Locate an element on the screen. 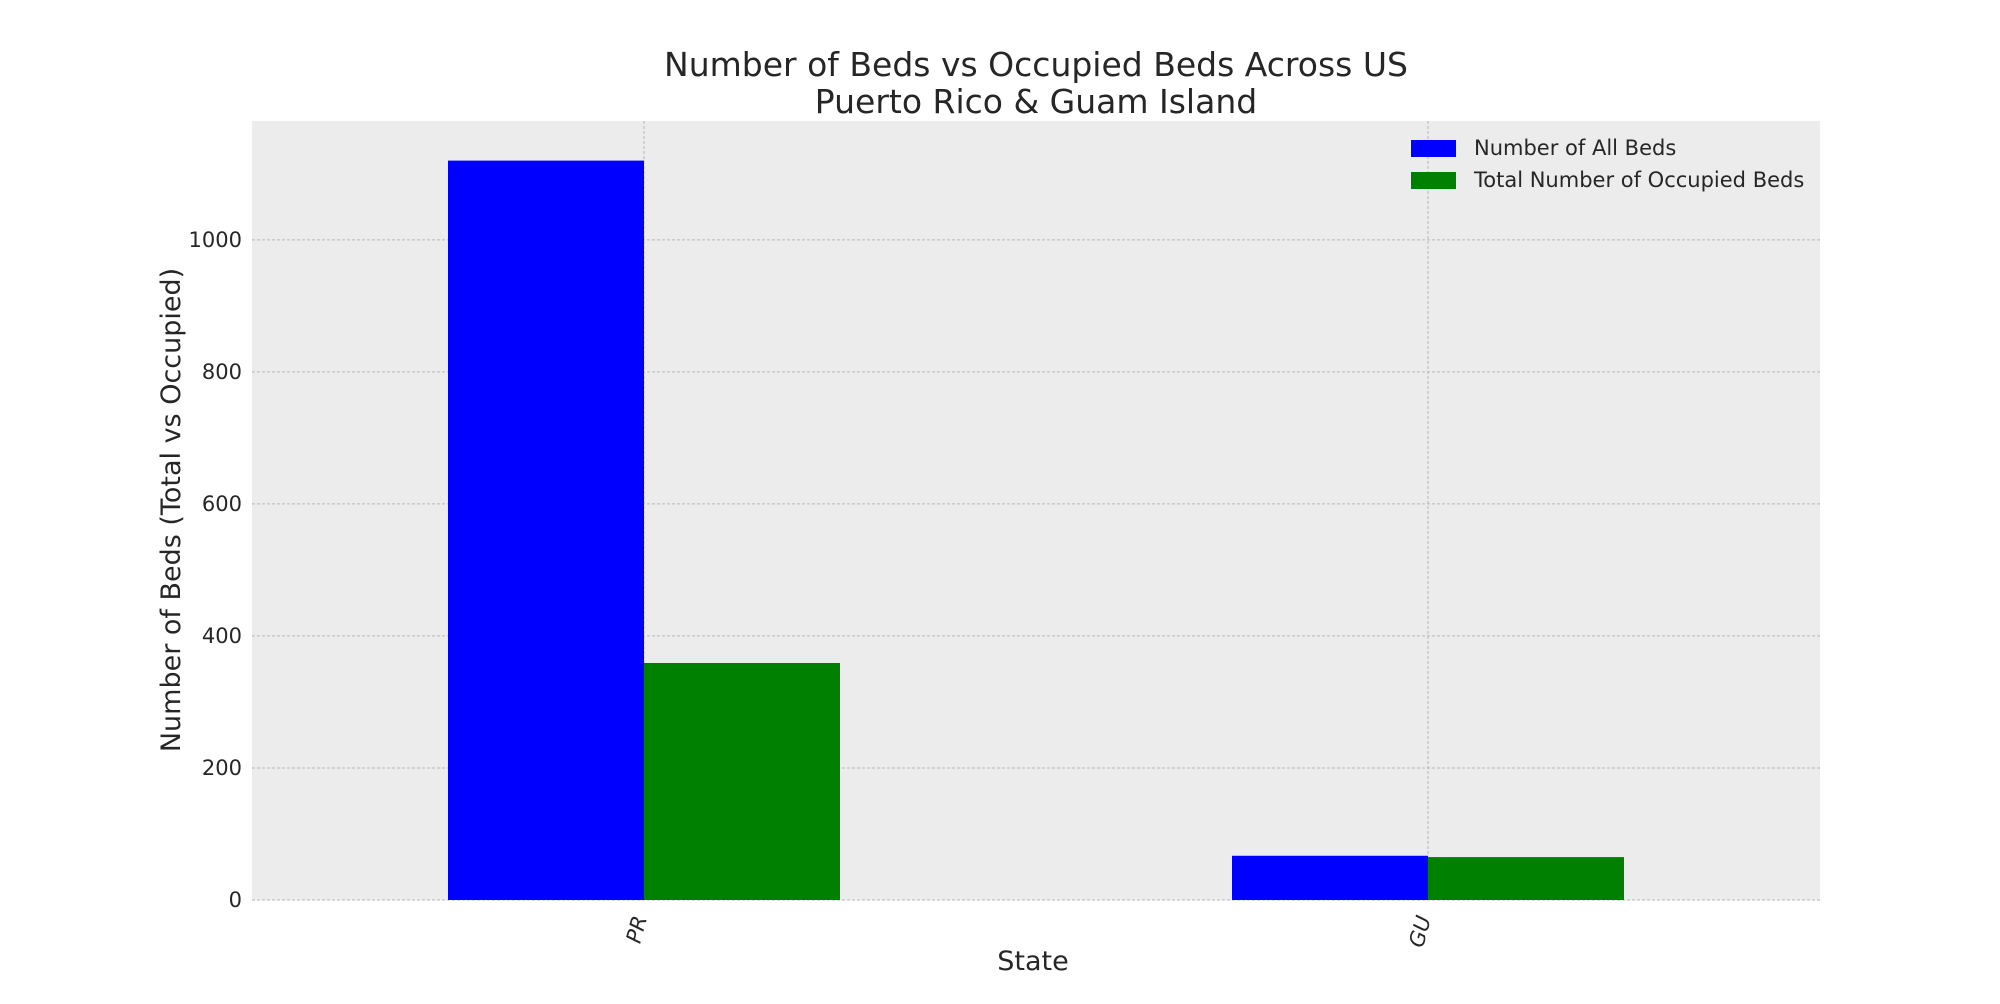 This screenshot has width=2000, height=1004. legend-label-occupied-beds: Total Number of Occupied Beds is located at coordinates (1638, 180).